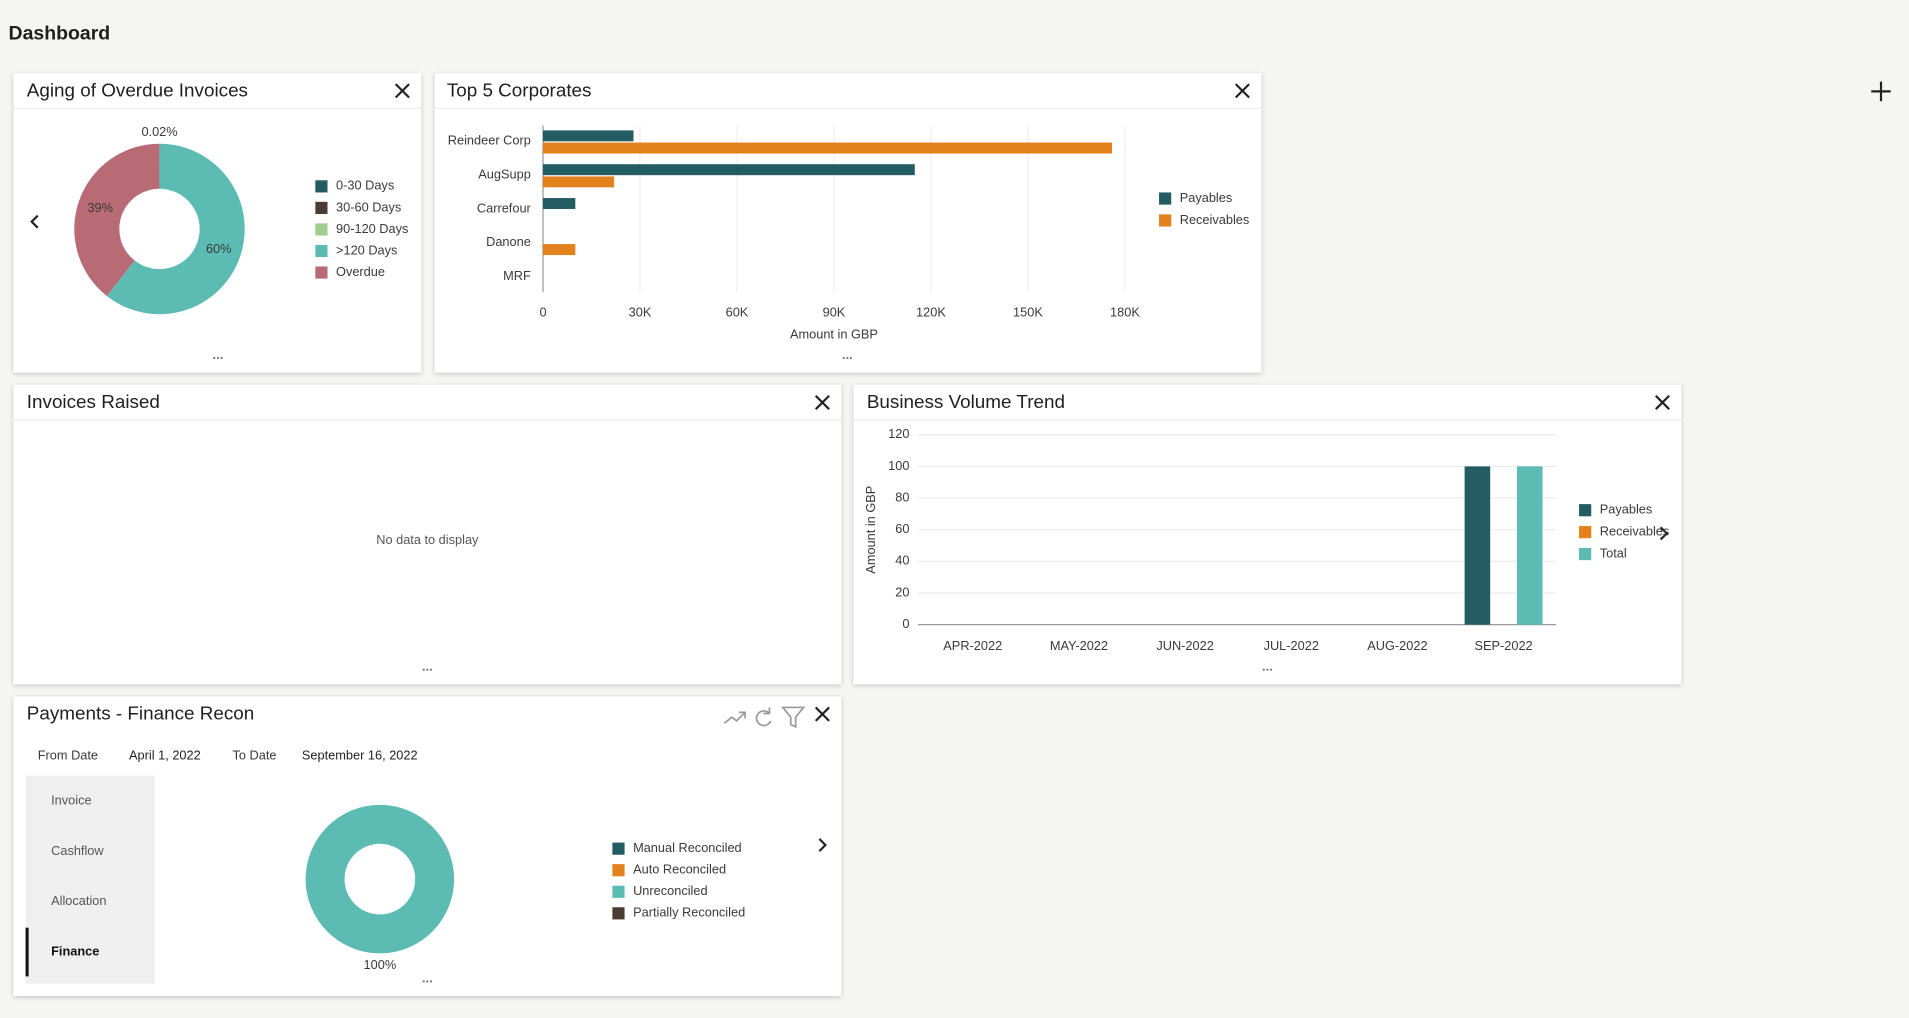 Image resolution: width=1909 pixels, height=1018 pixels. I want to click on x-axis-label: Amount in GBP, so click(834, 333).